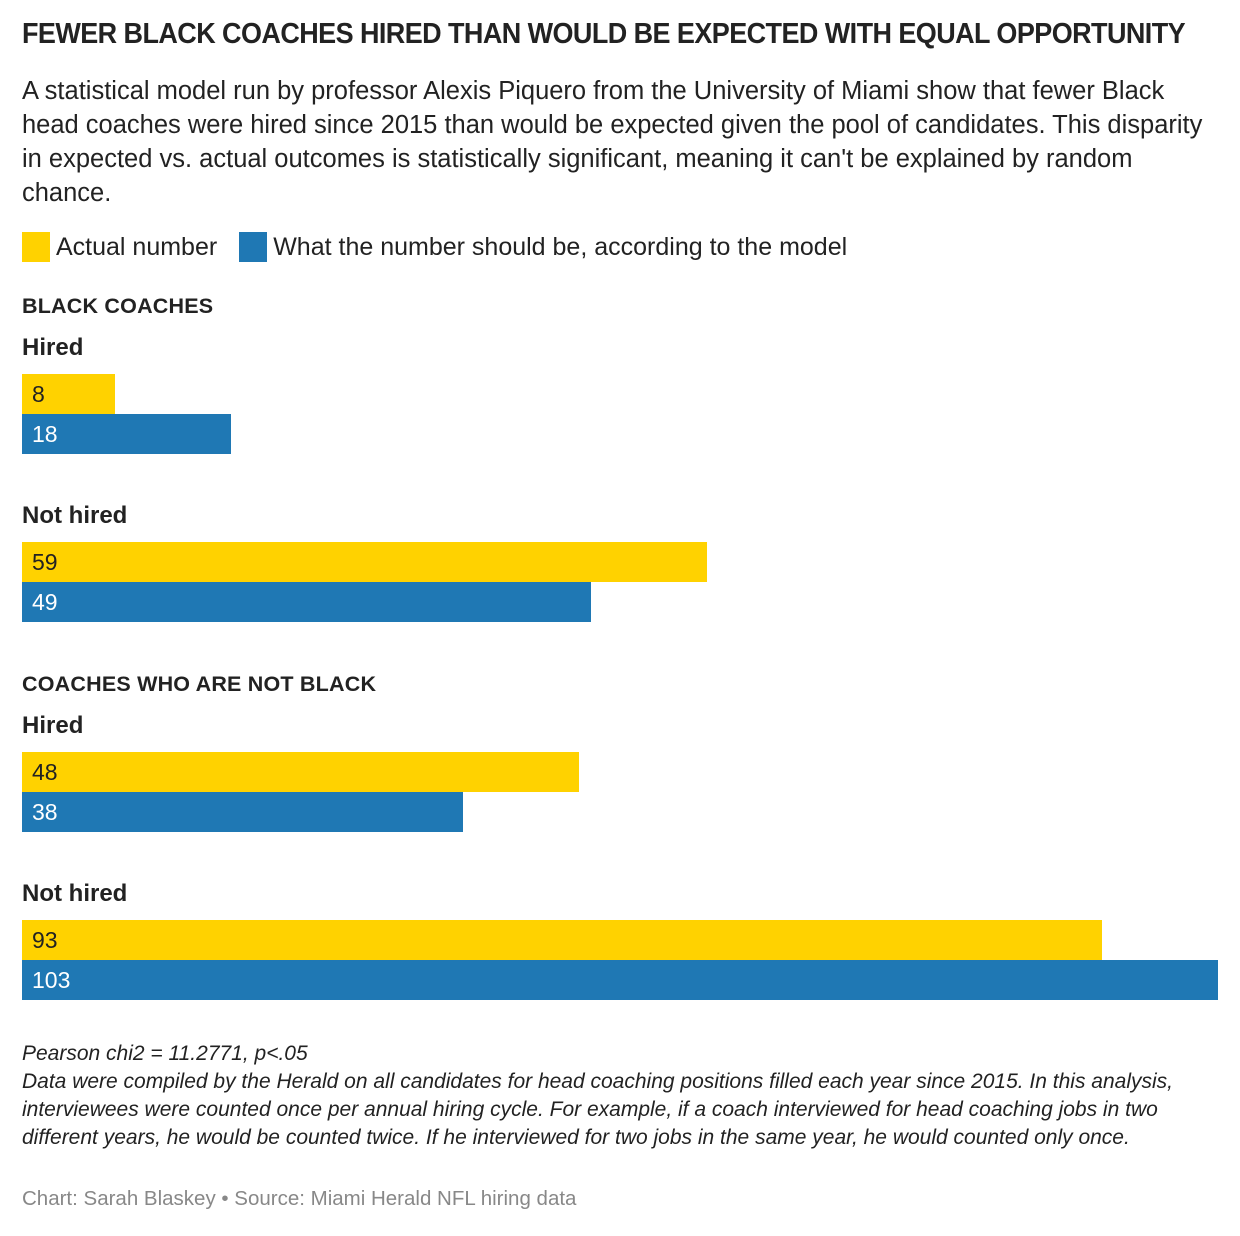 This screenshot has height=1236, width=1240. Describe the element at coordinates (620, 980) in the screenshot. I see `bar-model: 103` at that location.